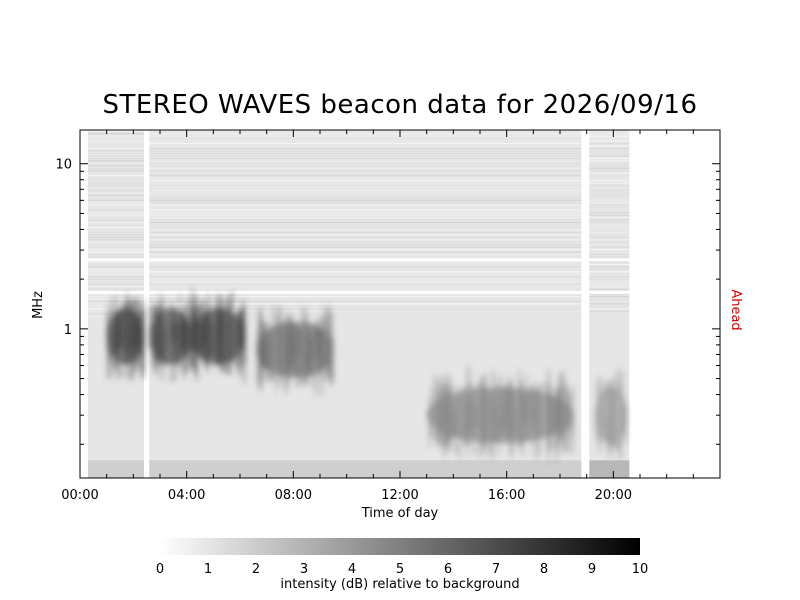  Describe the element at coordinates (399, 584) in the screenshot. I see `colorbar-label: intensity (dB) relative to background` at that location.